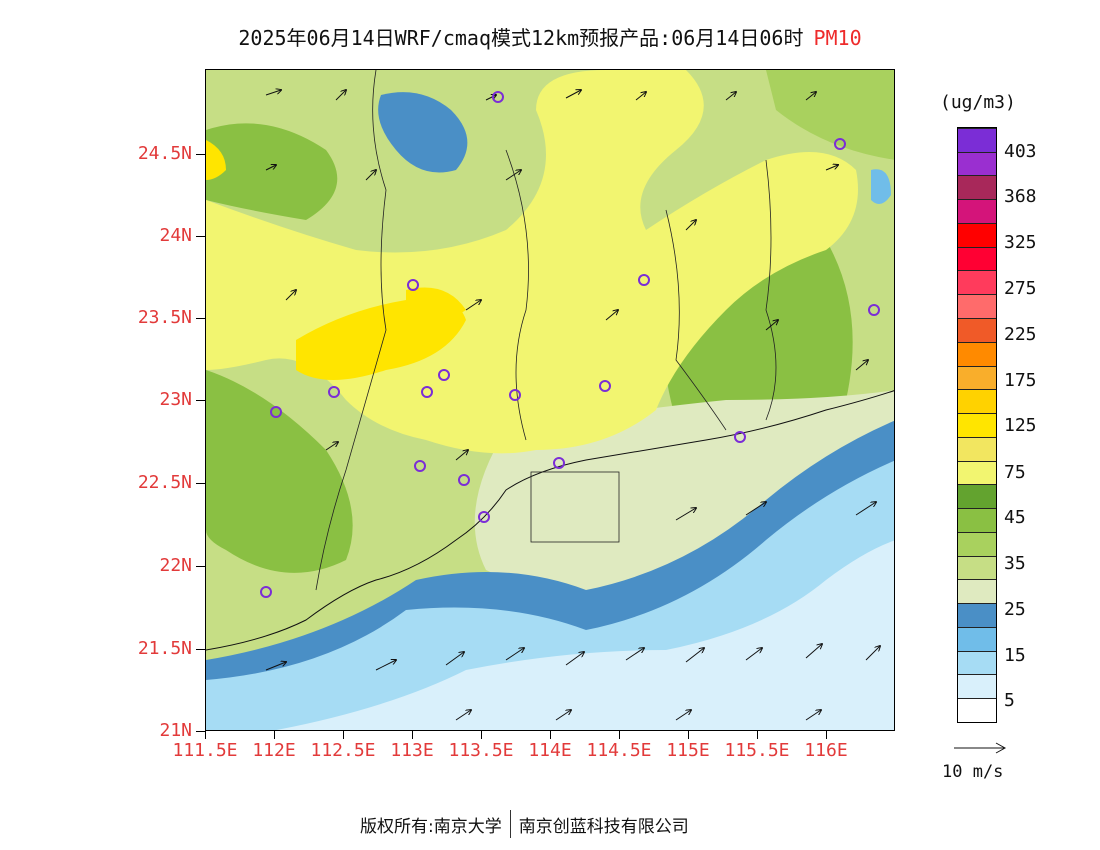 This screenshot has height=850, width=1100. Describe the element at coordinates (688, 750) in the screenshot. I see `x-tick-label: 115E` at that location.